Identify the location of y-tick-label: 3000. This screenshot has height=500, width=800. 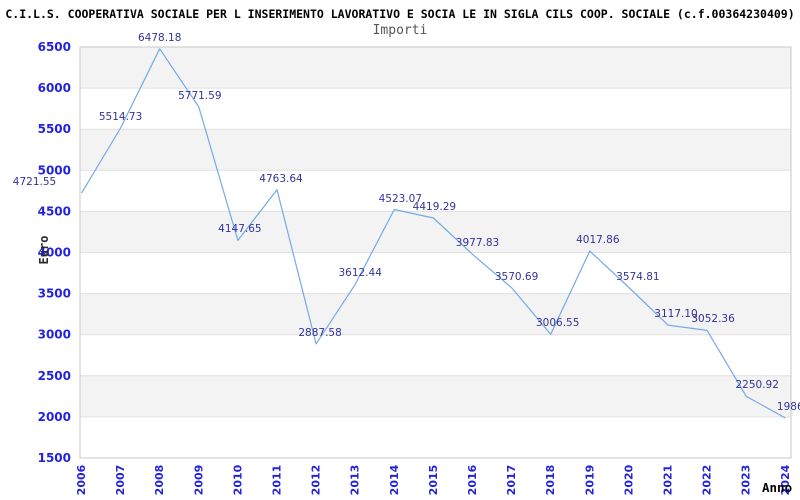
(54, 335).